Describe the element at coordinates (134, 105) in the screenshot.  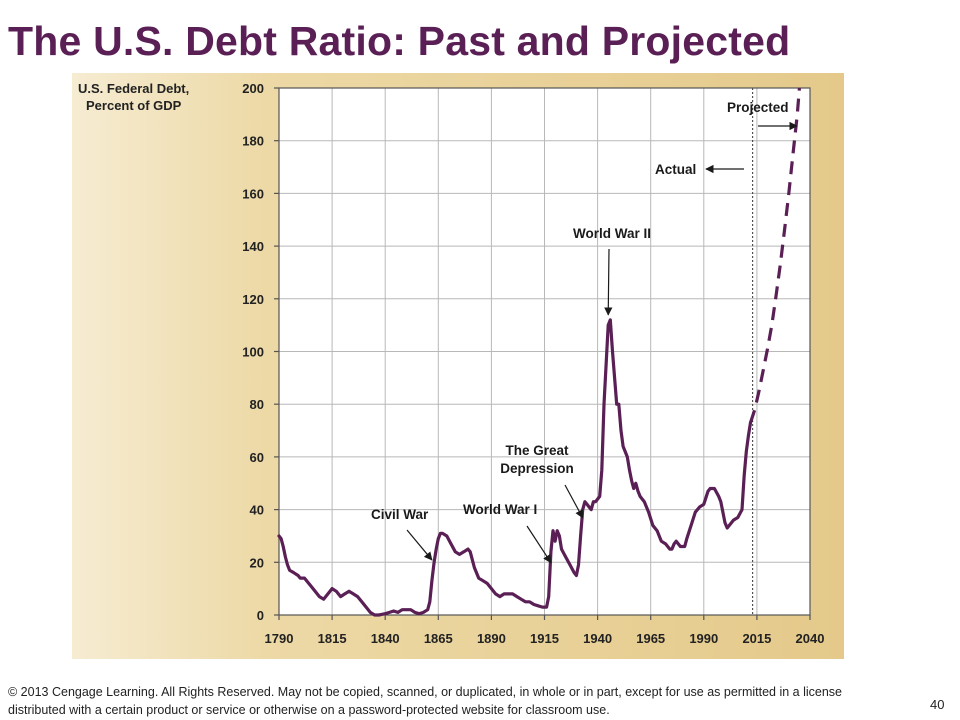
I see `y-axis-title-line-2: Percent of GDP` at that location.